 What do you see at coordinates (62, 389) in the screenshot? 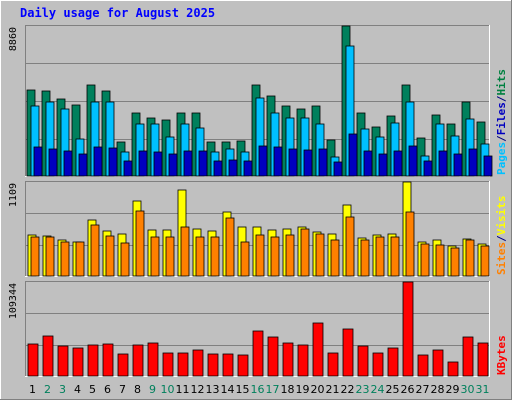
I see `day-label-3: 3` at bounding box center [62, 389].